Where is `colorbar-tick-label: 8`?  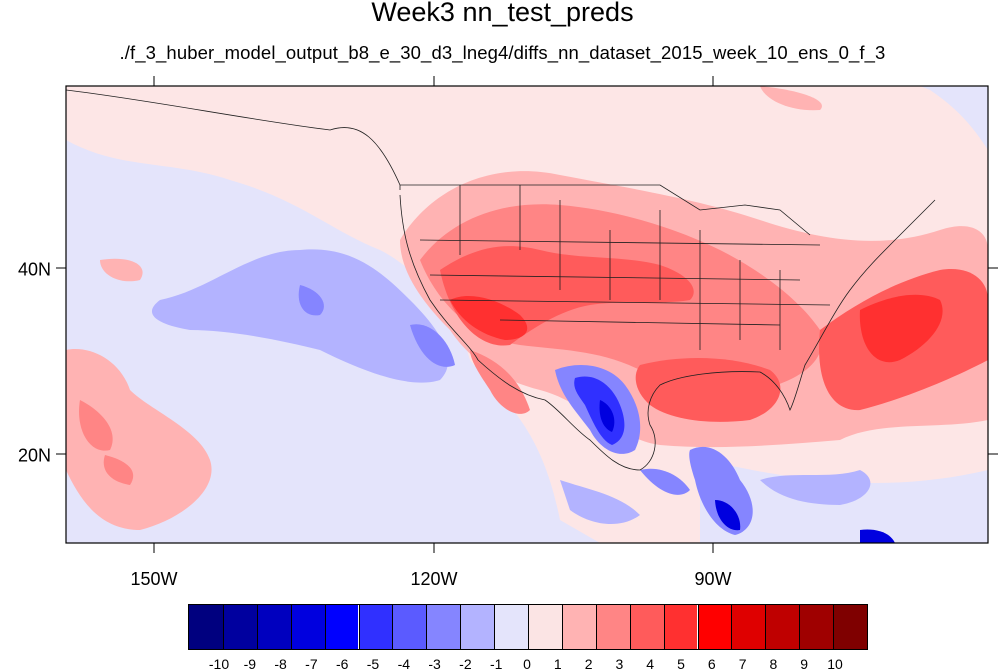 colorbar-tick-label: 8 is located at coordinates (773, 664).